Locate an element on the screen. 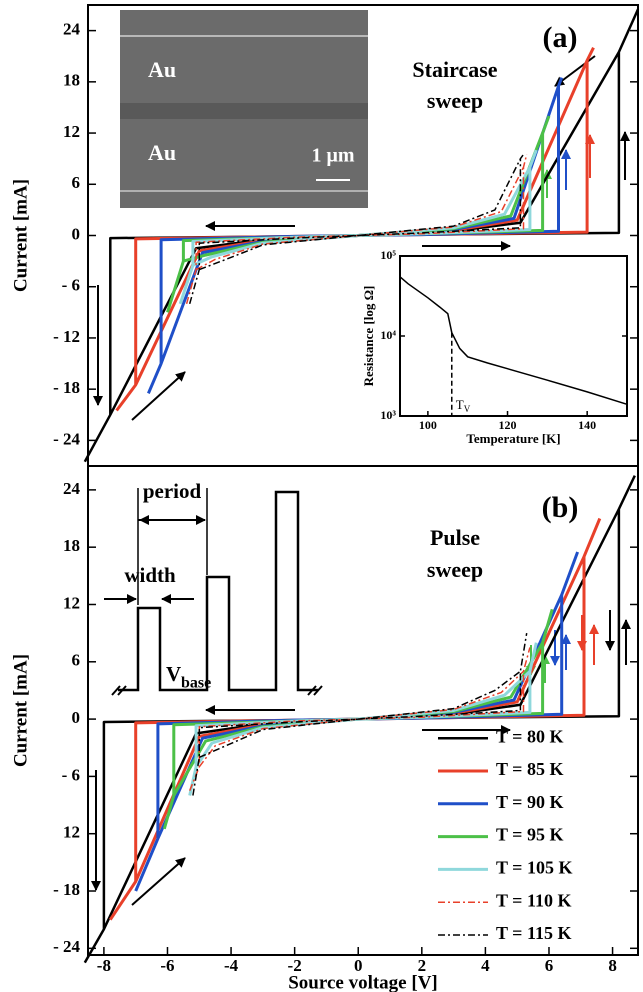  y-axis-title: Resistance [log Ω] is located at coordinates (368, 336).